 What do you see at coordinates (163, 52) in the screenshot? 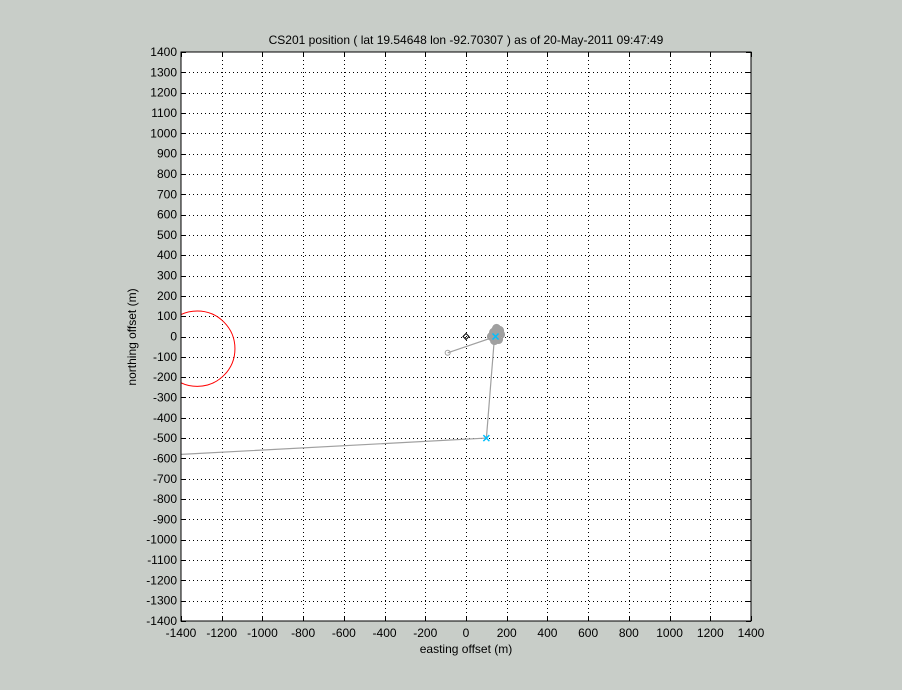
I see `y-tick-label: 1400` at bounding box center [163, 52].